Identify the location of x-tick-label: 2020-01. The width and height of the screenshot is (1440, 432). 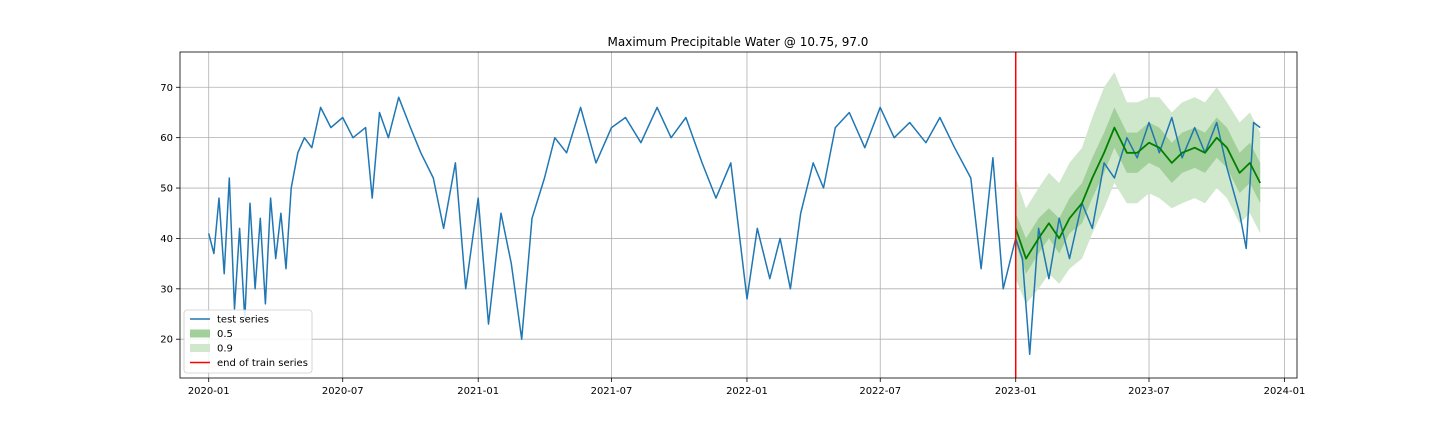
(209, 391).